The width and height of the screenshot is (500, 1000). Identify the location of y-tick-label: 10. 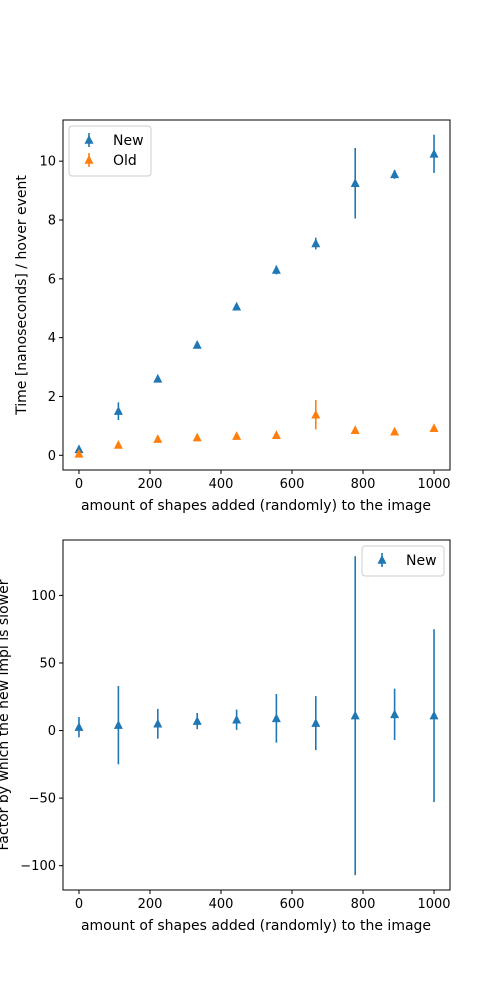
(47, 162).